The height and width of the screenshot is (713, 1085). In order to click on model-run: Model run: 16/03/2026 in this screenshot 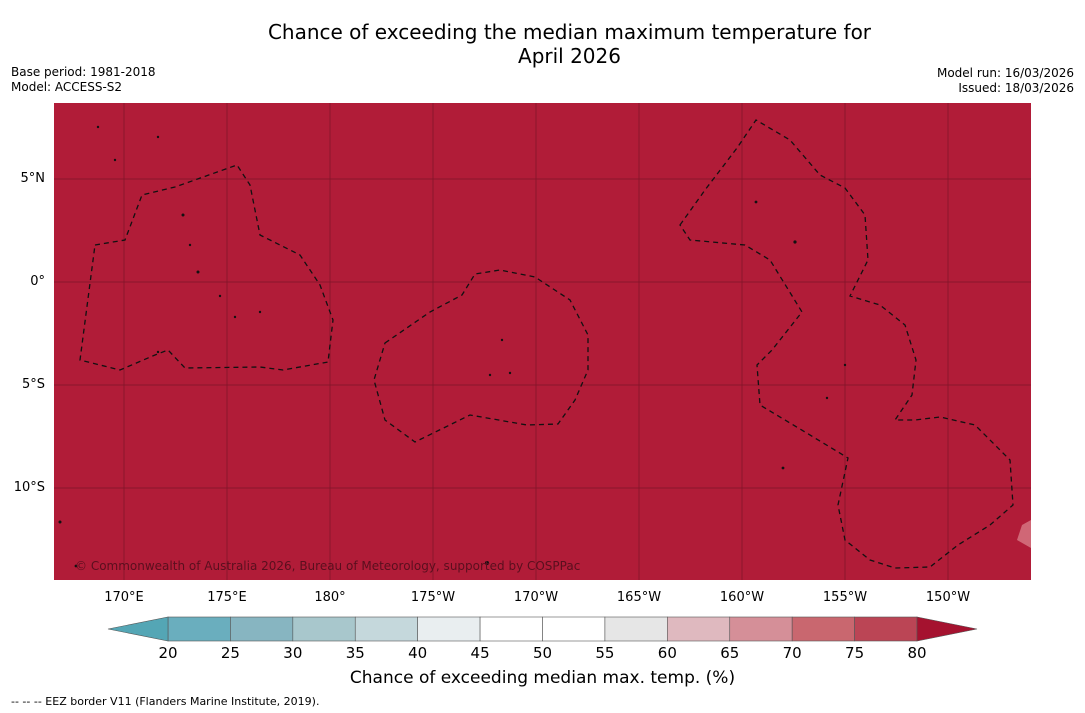, I will do `click(1005, 73)`.